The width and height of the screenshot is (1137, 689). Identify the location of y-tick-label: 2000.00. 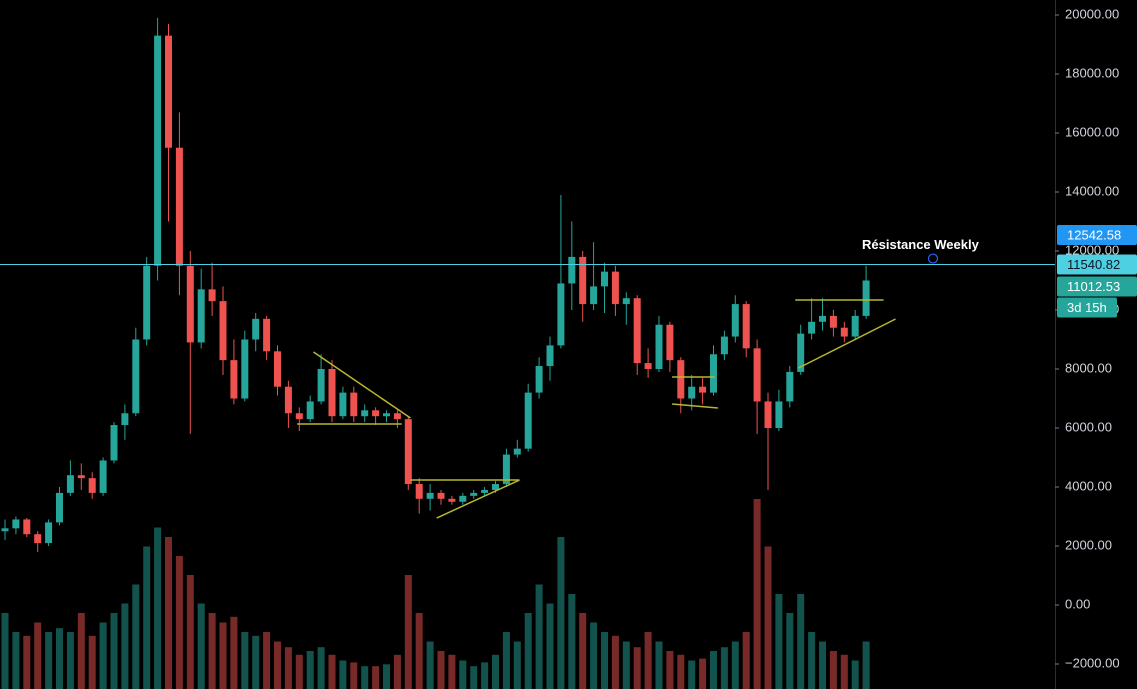
(1088, 544).